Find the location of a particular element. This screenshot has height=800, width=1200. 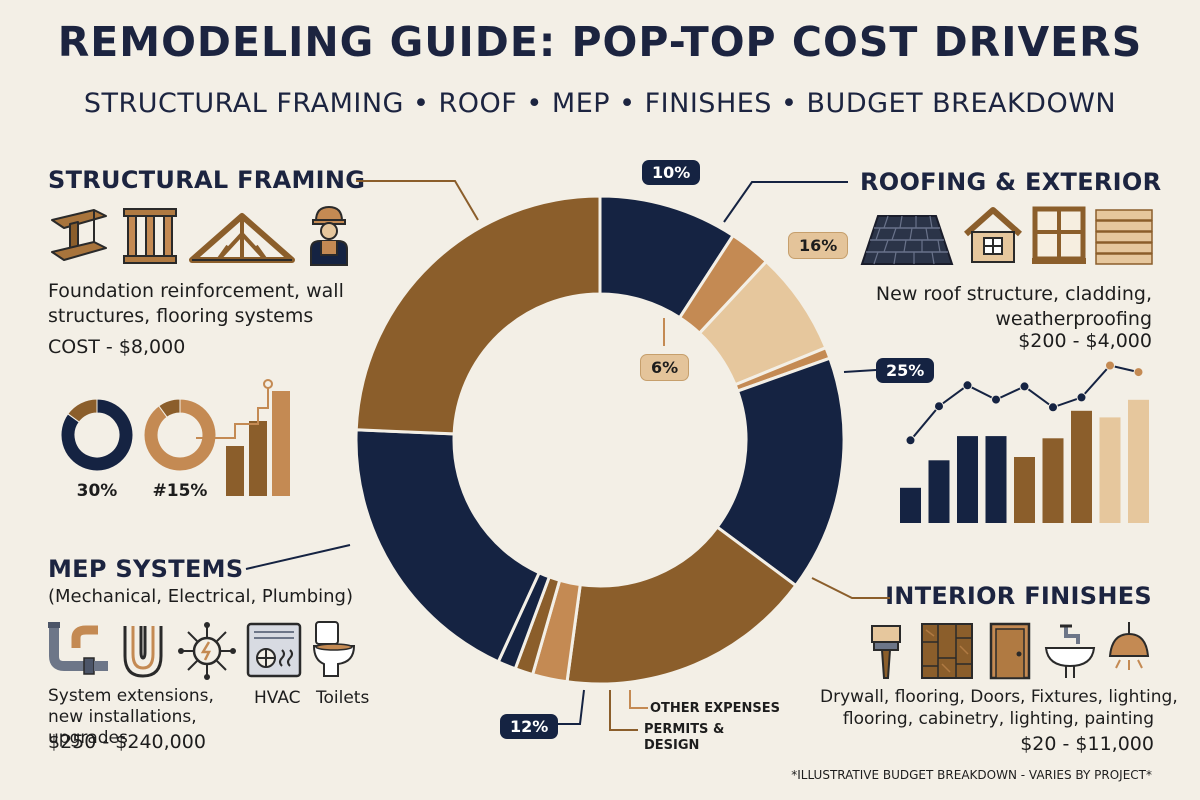

badge-6-percent: 6% is located at coordinates (665, 367).